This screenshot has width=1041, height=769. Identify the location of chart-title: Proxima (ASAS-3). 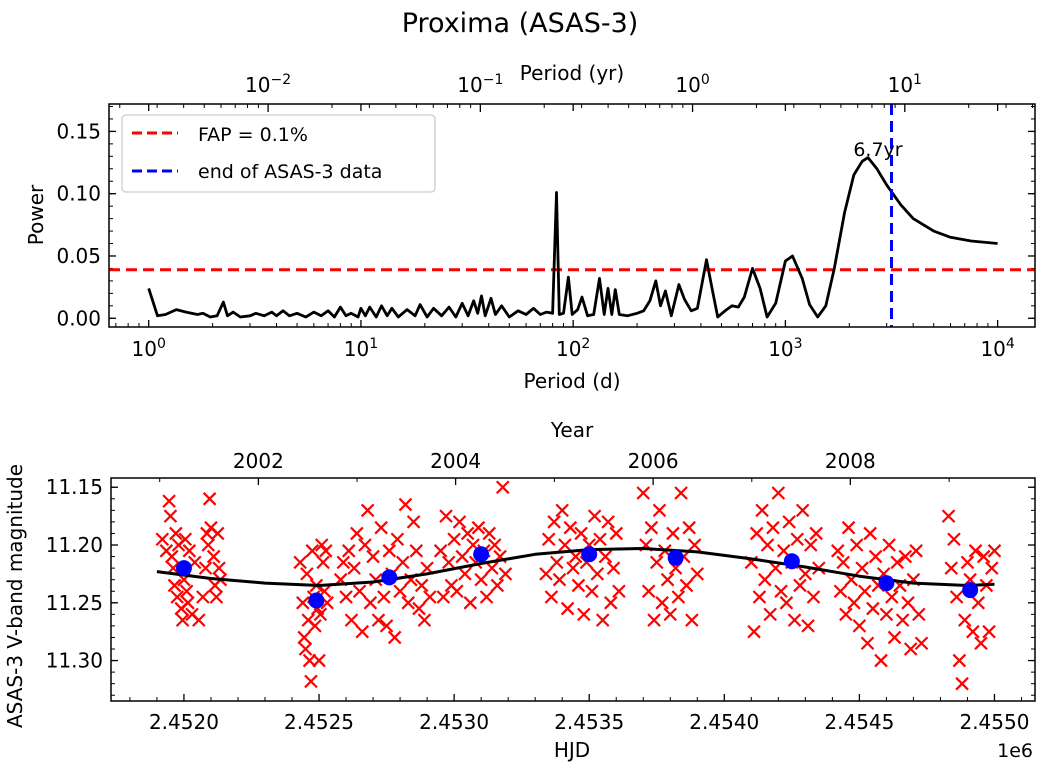
(520, 23).